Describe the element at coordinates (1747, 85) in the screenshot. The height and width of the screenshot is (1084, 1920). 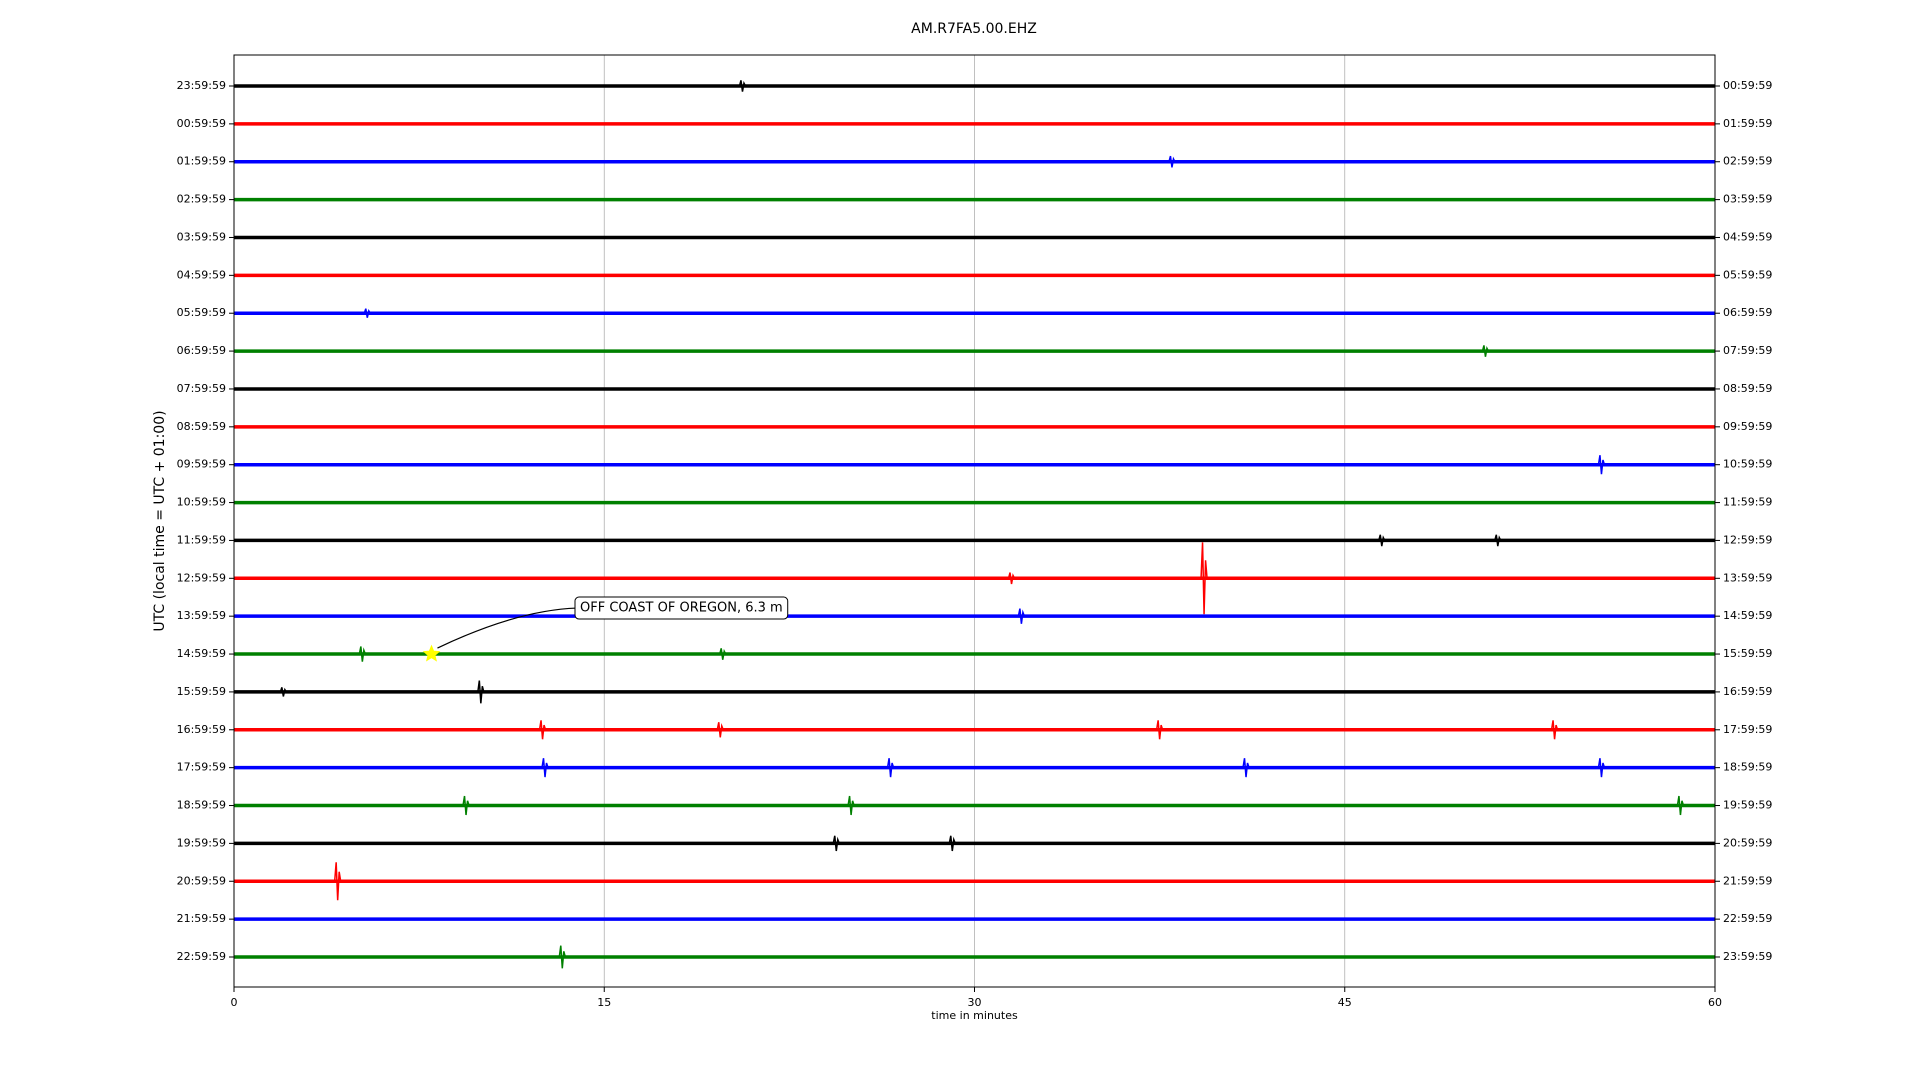
I see `y2-tick-label: 00:59:59` at that location.